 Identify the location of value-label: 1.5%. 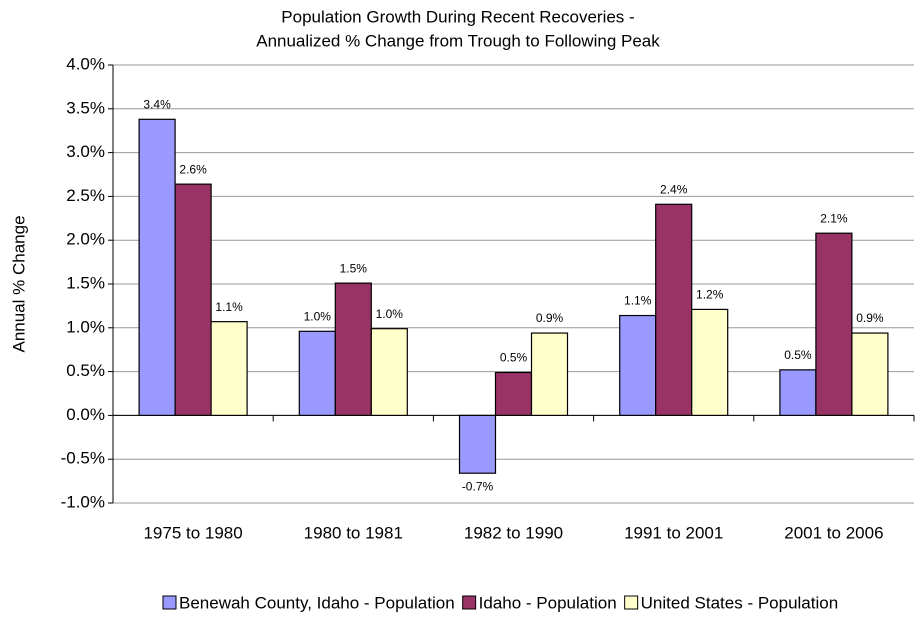
(354, 268).